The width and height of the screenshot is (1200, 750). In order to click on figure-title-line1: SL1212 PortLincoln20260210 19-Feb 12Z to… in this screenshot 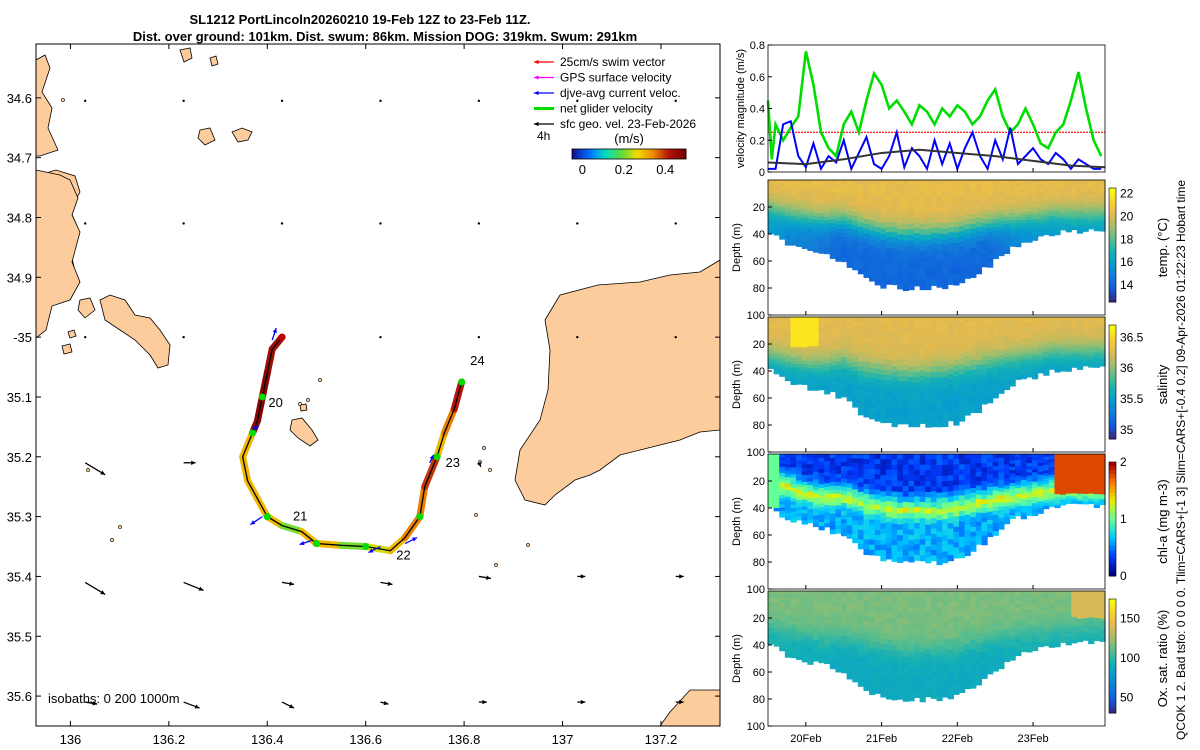, I will do `click(360, 19)`.